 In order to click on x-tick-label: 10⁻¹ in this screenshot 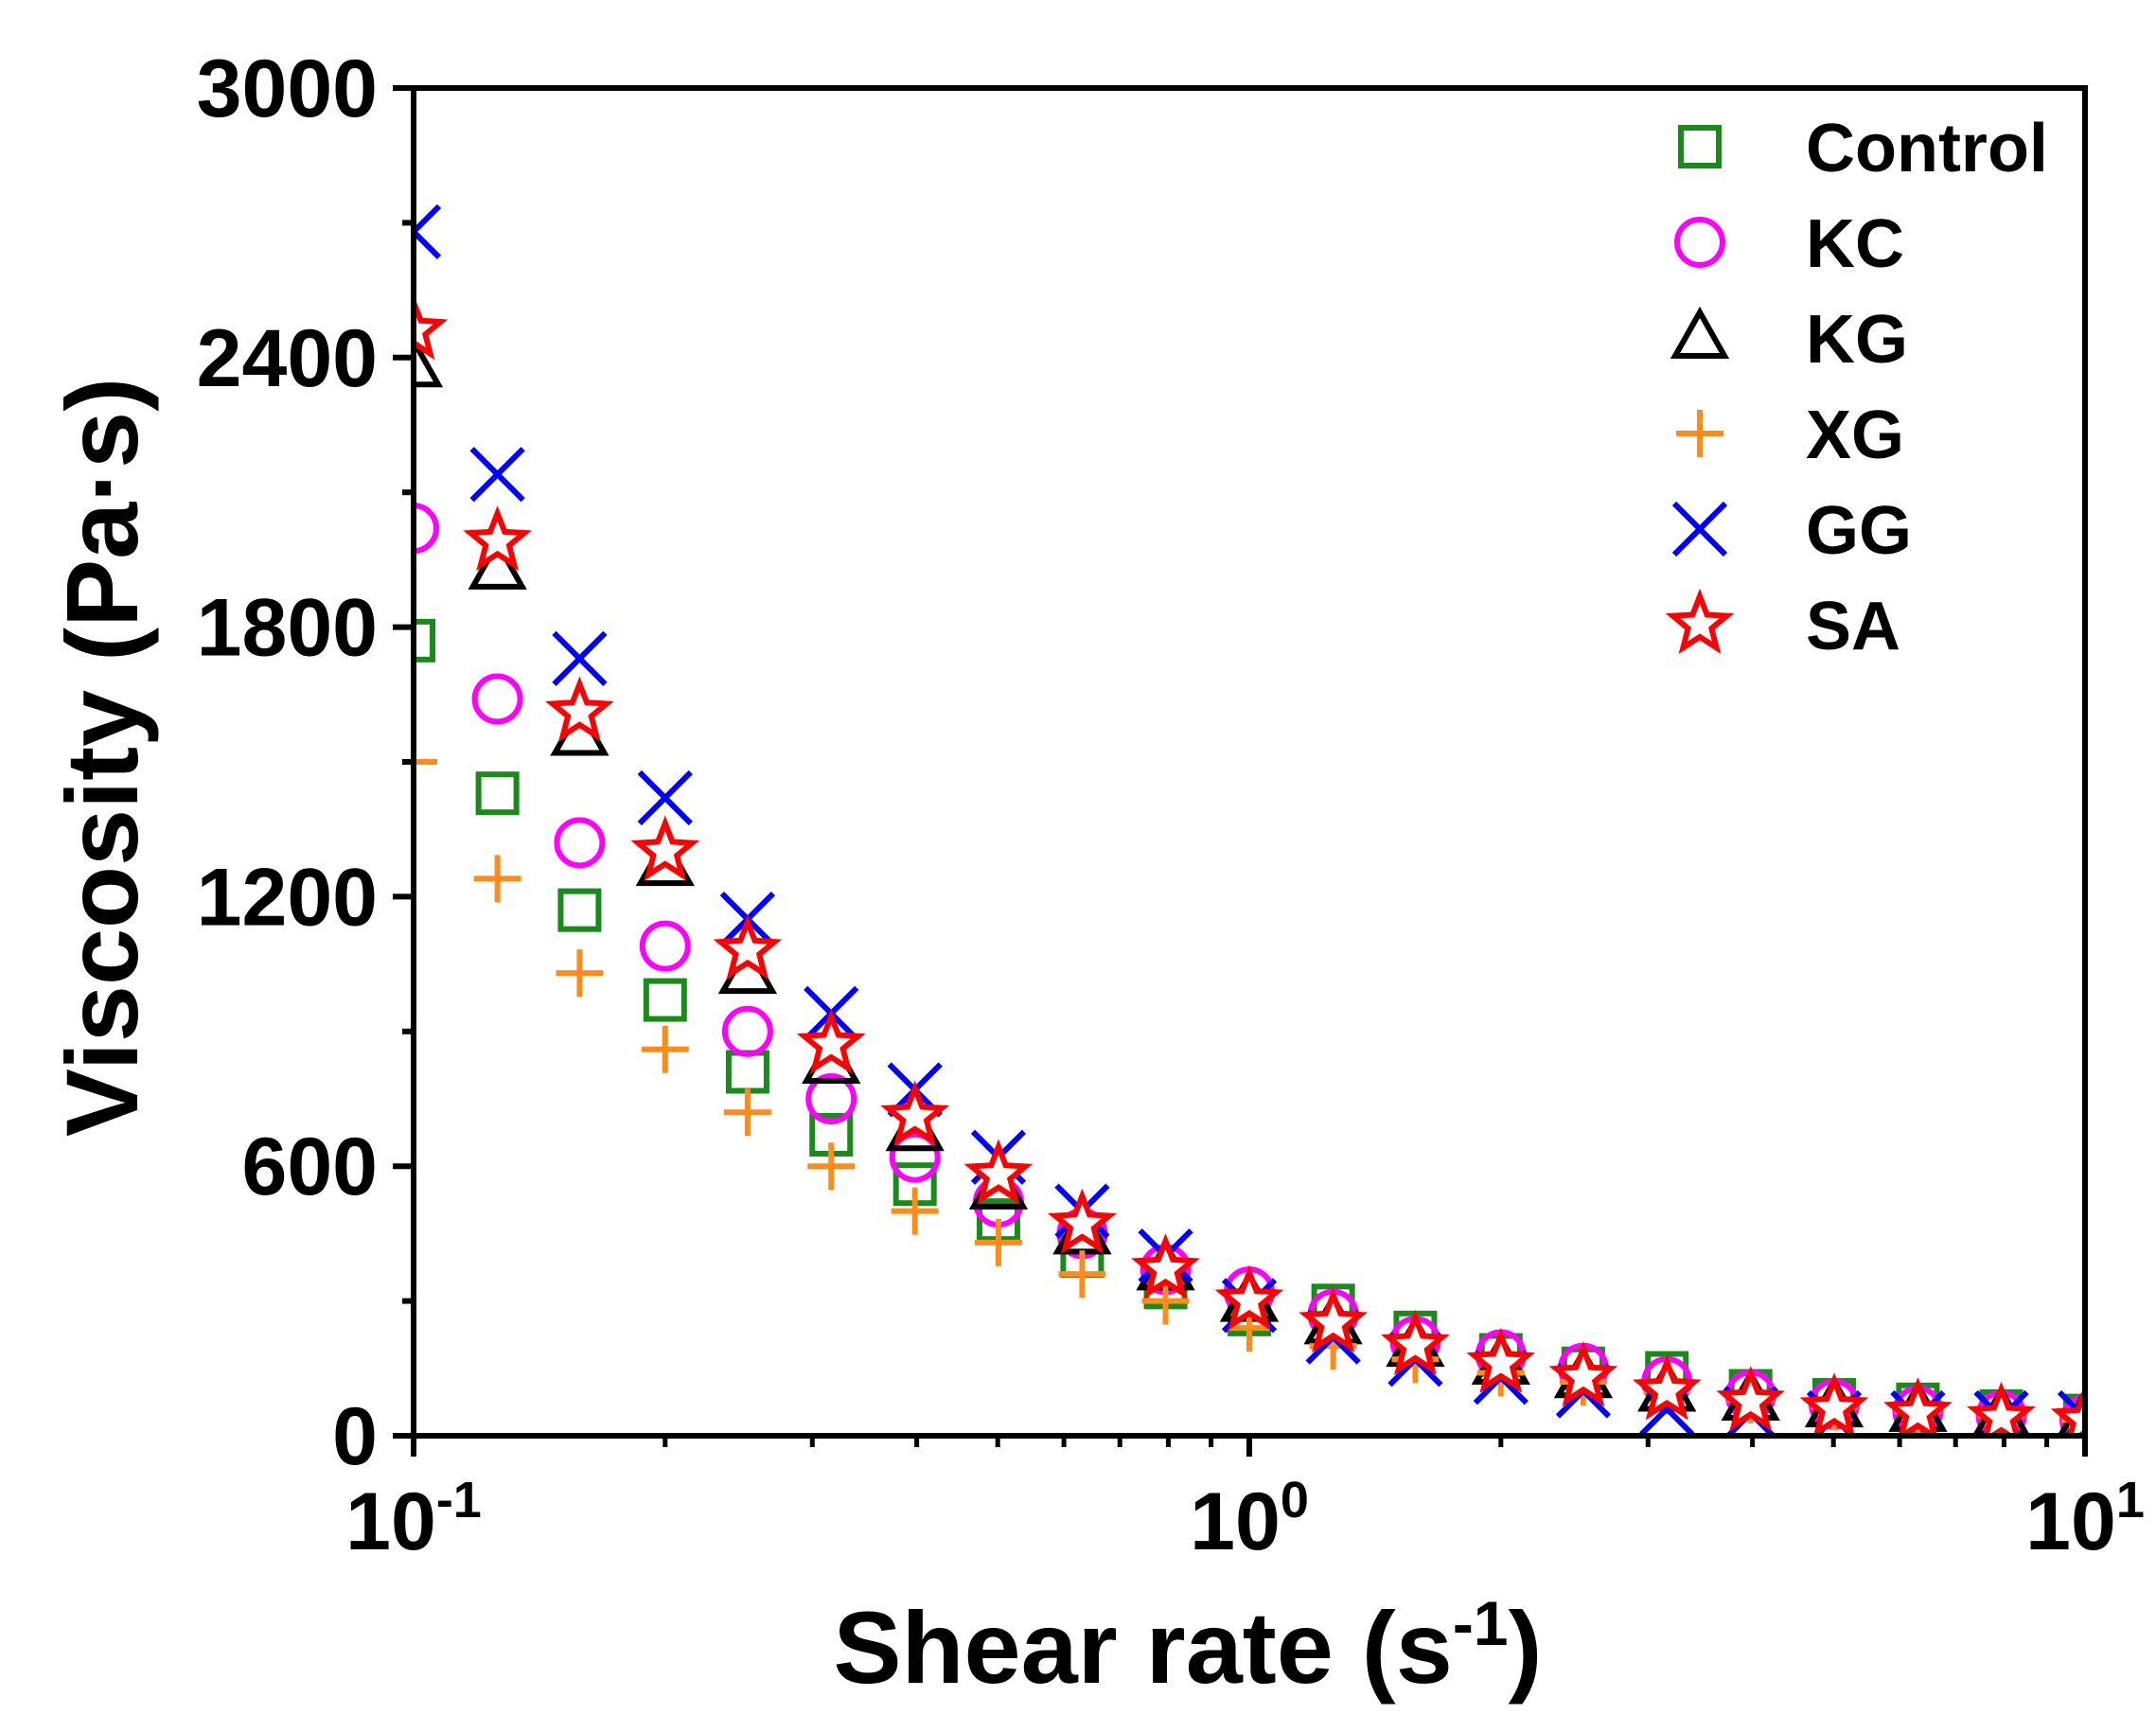, I will do `click(413, 1519)`.